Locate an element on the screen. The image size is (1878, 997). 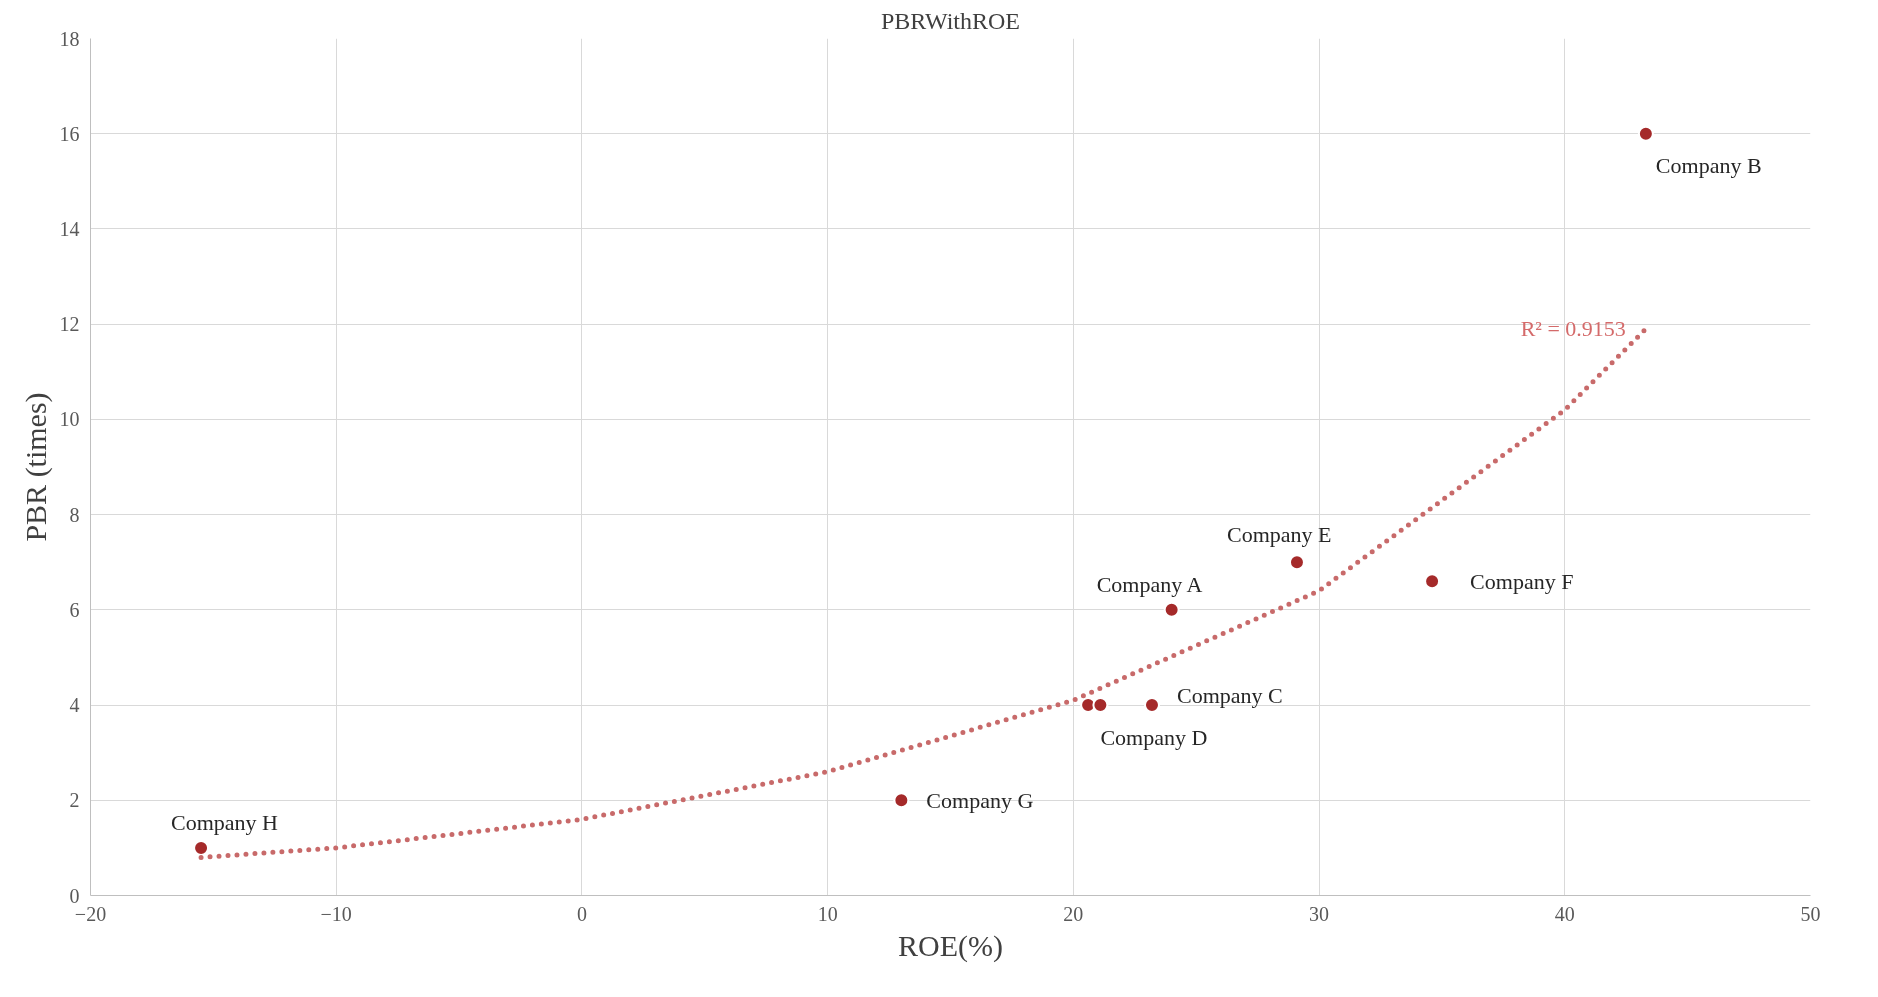
y-tick-label: 4 is located at coordinates (74, 705).